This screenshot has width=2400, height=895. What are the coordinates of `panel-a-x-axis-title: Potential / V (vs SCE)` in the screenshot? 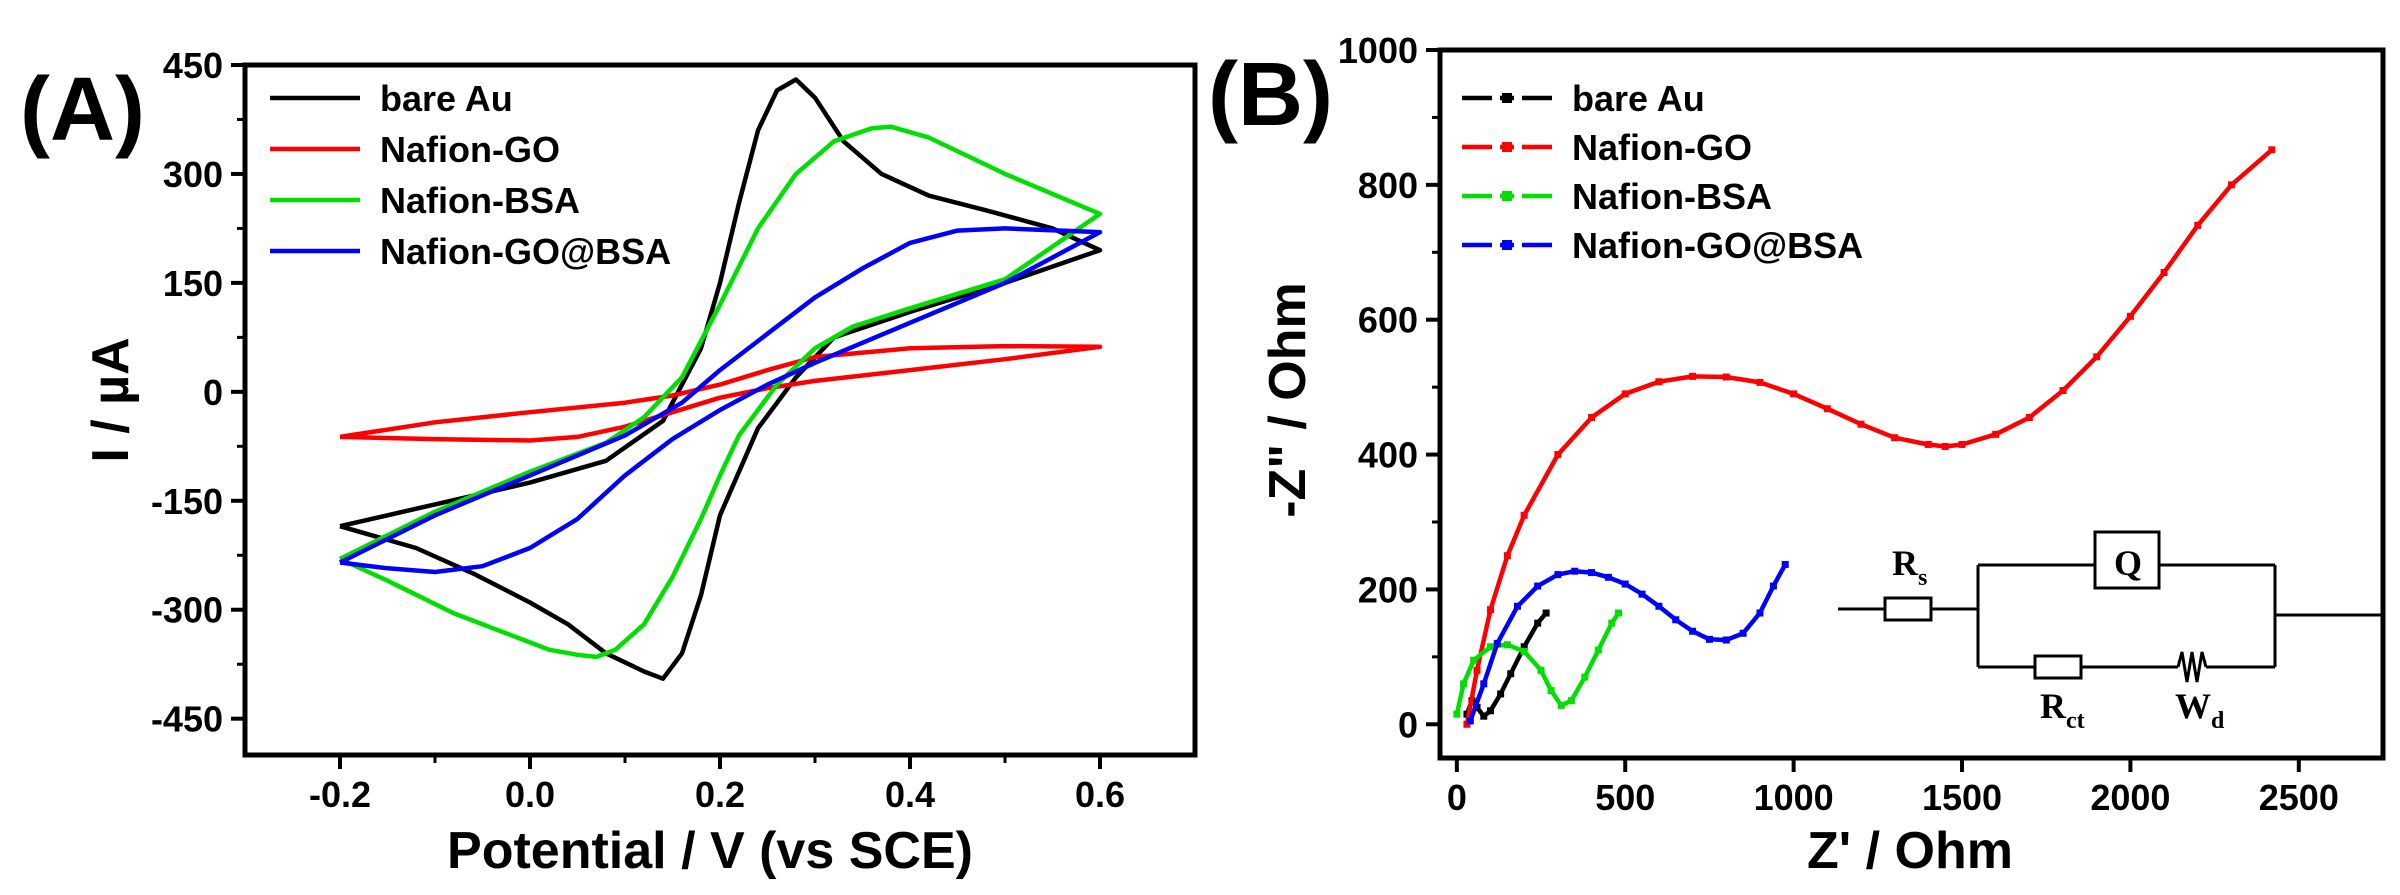 It's located at (710, 851).